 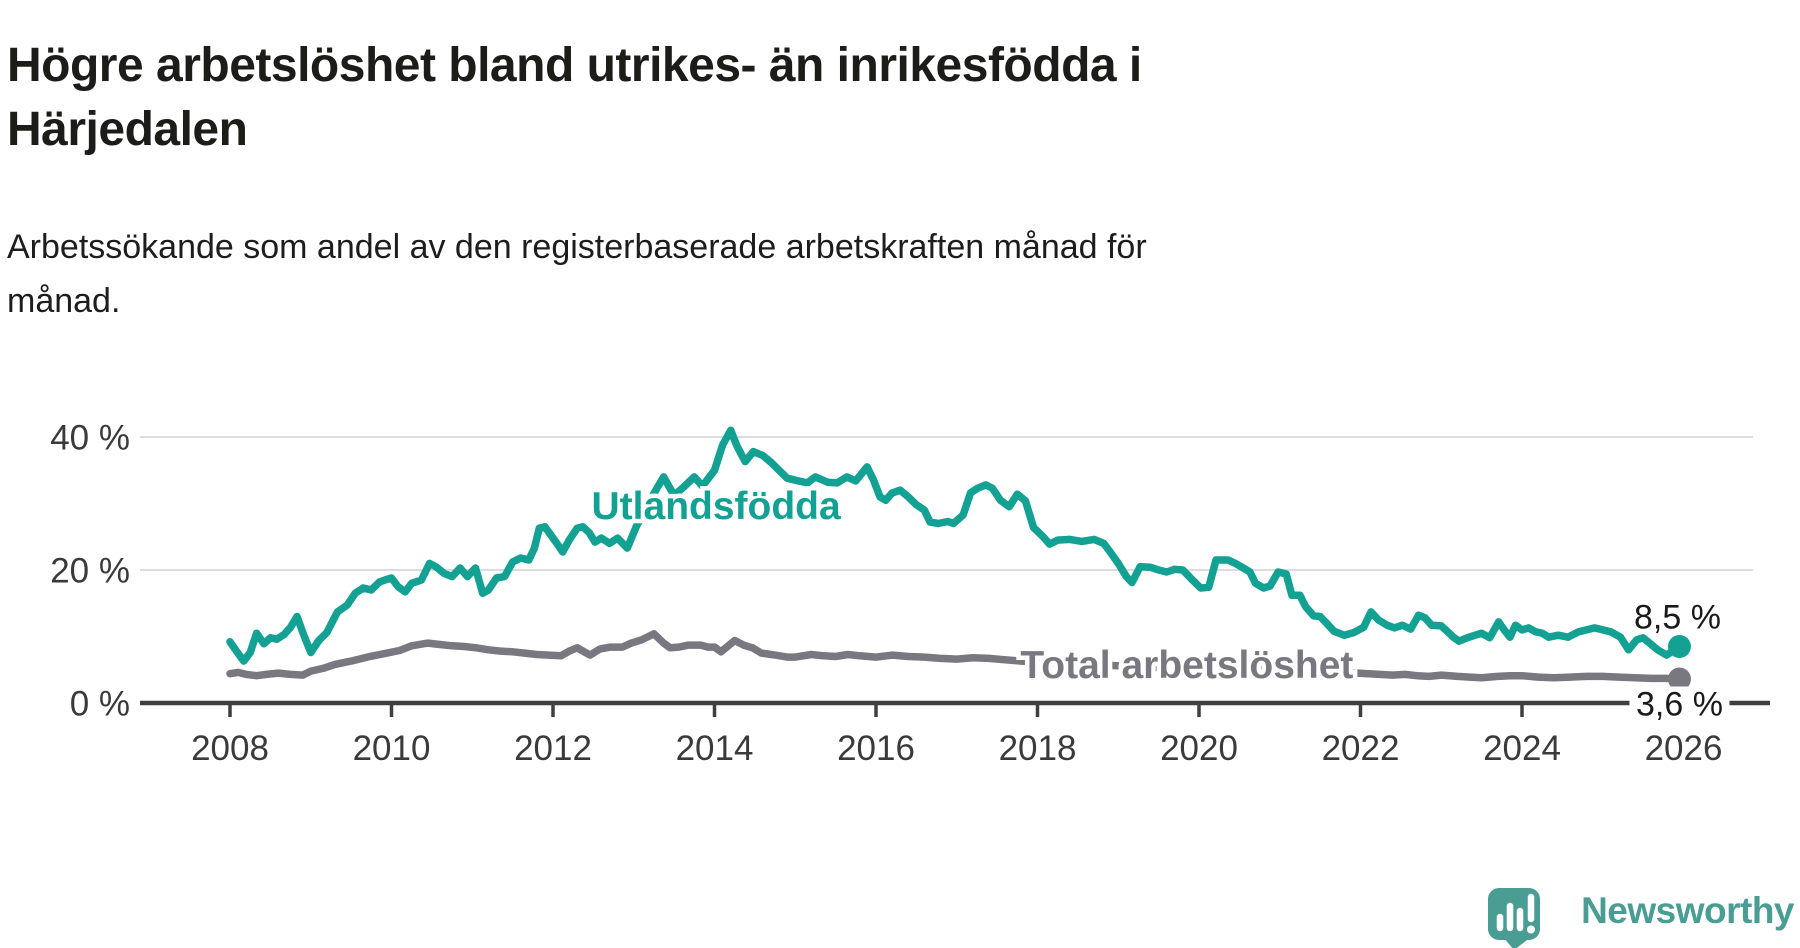 I want to click on end-value-label-backing, so click(x=1679, y=703).